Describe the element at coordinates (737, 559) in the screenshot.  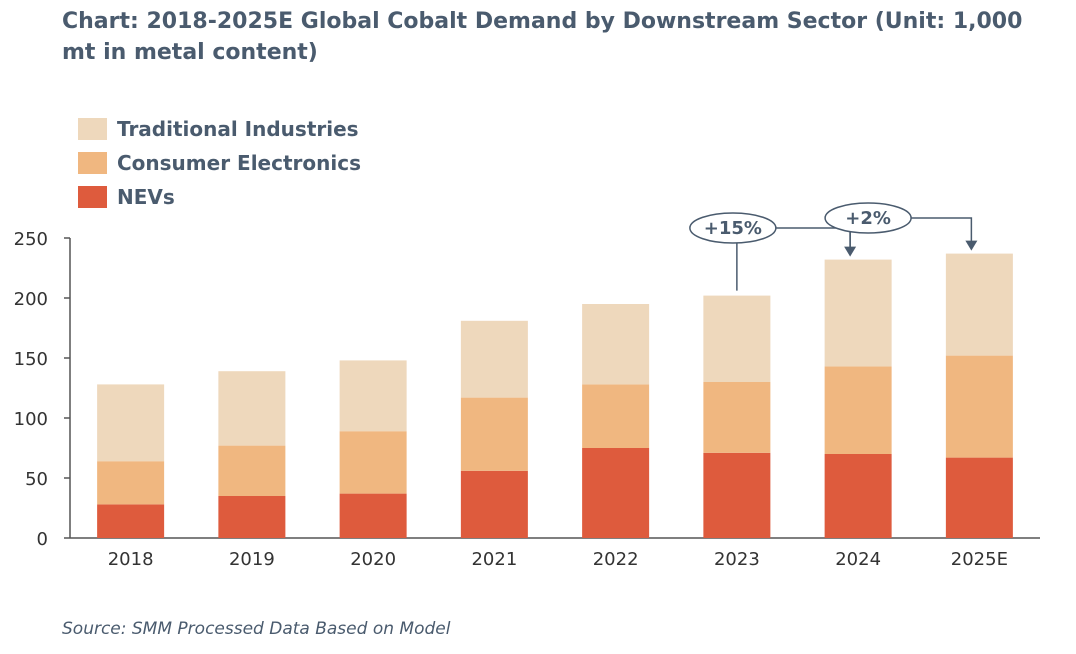
I see `x-tick-label: 2023` at that location.